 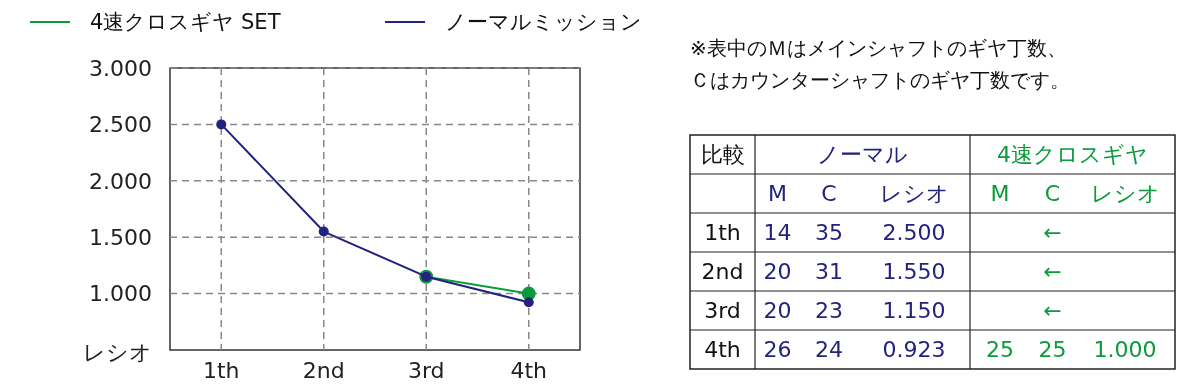 I want to click on y-tick-label: 2.500, so click(x=120, y=125).